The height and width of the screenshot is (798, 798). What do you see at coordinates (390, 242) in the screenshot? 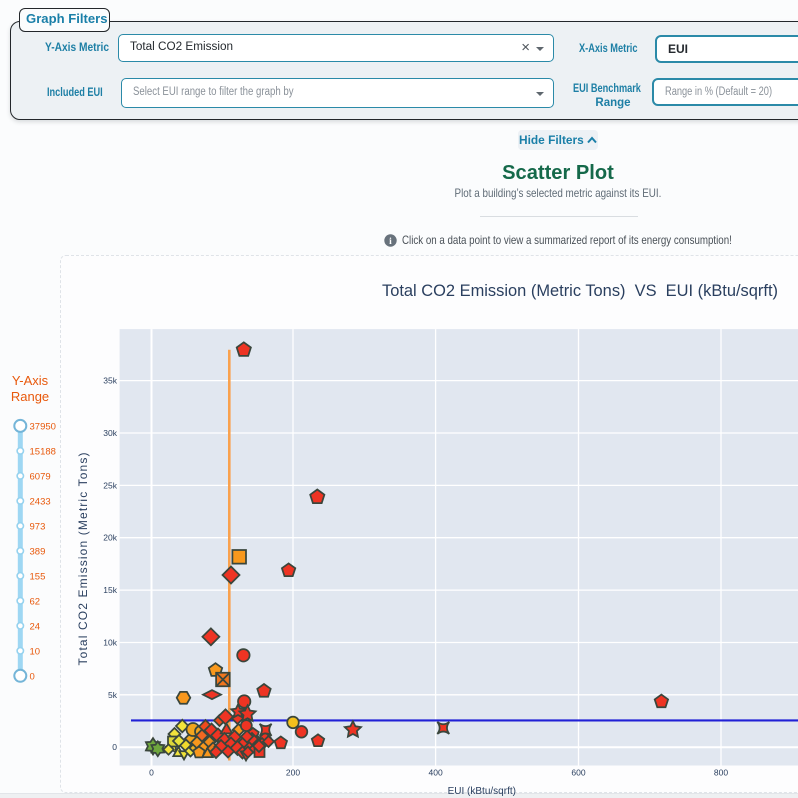
I see `svg-text: i` at bounding box center [390, 242].